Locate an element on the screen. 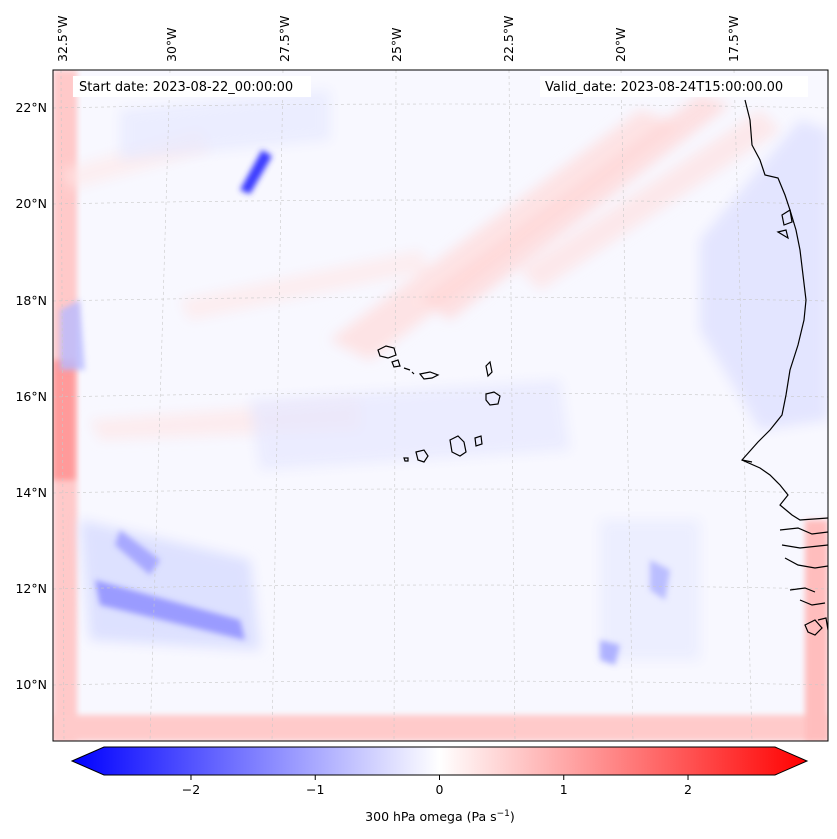 The height and width of the screenshot is (839, 837). start-date-box is located at coordinates (192, 86).